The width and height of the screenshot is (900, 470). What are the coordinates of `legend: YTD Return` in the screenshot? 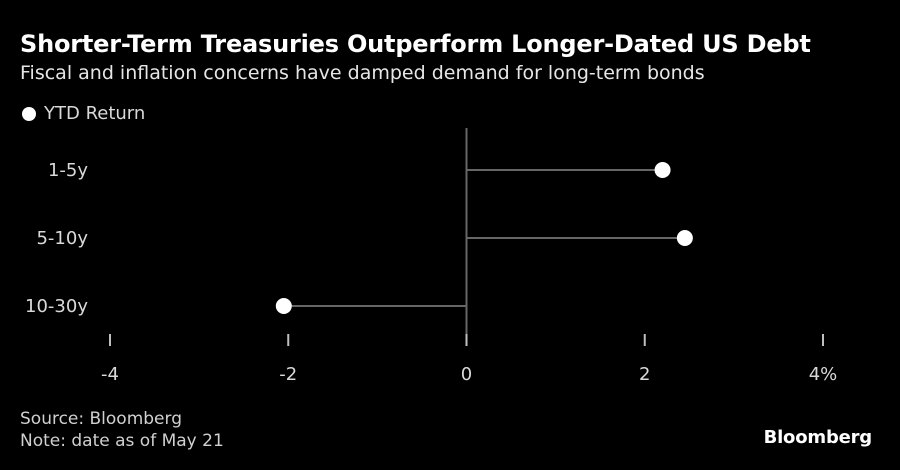 It's located at (83, 113).